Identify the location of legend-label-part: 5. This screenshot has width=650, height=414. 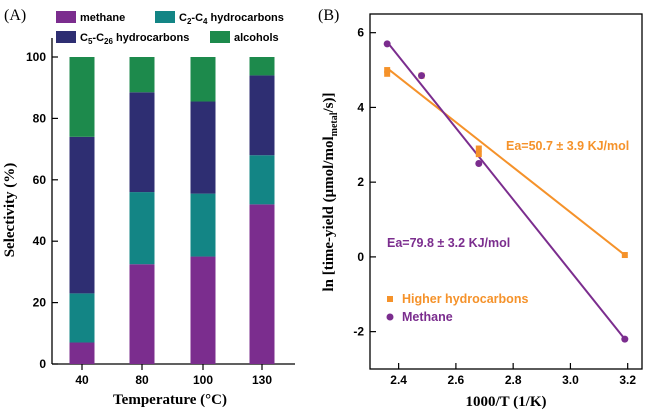
(90, 41).